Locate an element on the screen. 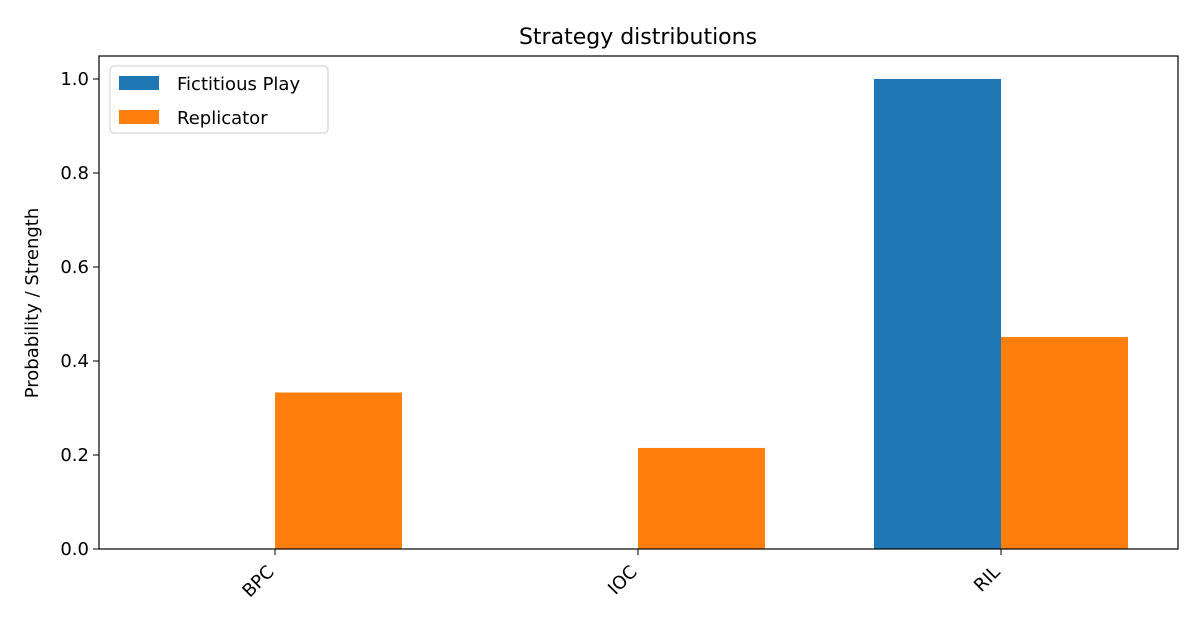  bar-fictitious-play-ril is located at coordinates (937, 314).